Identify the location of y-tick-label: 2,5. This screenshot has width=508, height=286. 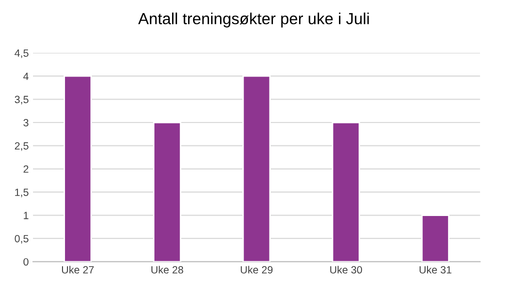
(21, 146).